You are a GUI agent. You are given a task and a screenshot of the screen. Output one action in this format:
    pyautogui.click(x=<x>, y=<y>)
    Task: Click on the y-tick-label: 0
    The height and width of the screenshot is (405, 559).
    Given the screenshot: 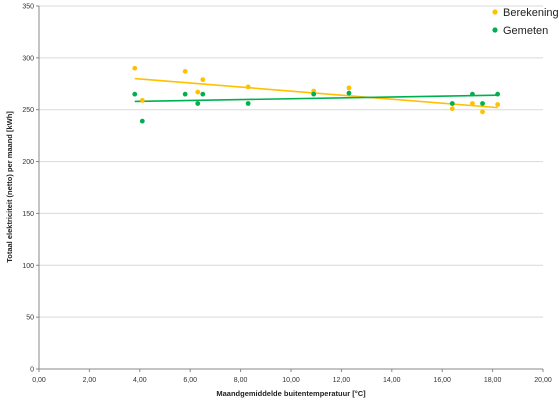 What is the action you would take?
    pyautogui.click(x=32, y=370)
    